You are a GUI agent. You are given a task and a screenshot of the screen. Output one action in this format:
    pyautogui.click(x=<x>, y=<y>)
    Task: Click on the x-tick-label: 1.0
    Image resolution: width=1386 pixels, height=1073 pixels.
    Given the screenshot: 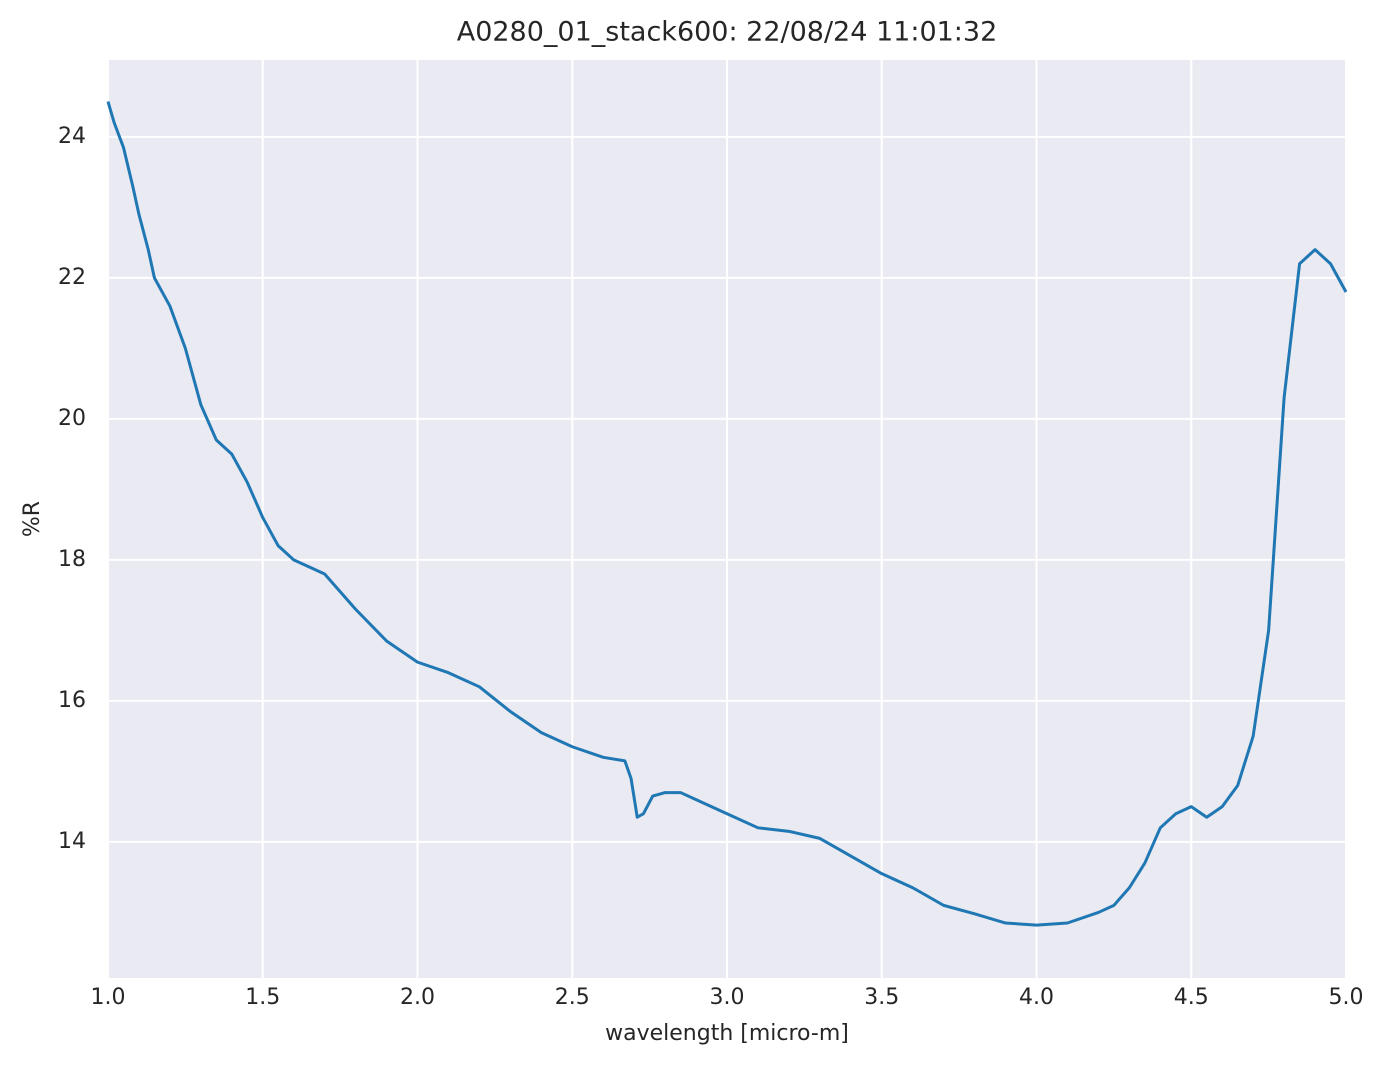 What is the action you would take?
    pyautogui.click(x=108, y=997)
    